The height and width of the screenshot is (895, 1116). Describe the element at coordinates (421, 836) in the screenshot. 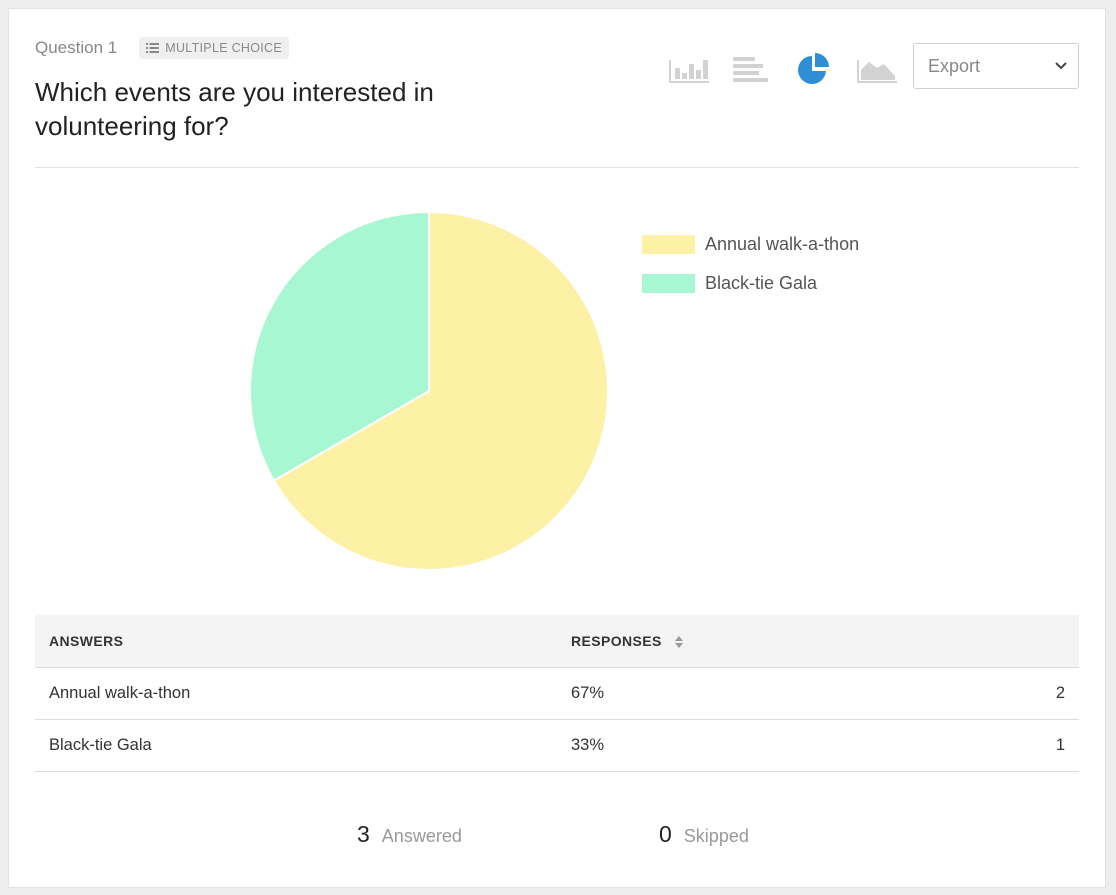

I see `answered-label: Answered` at that location.